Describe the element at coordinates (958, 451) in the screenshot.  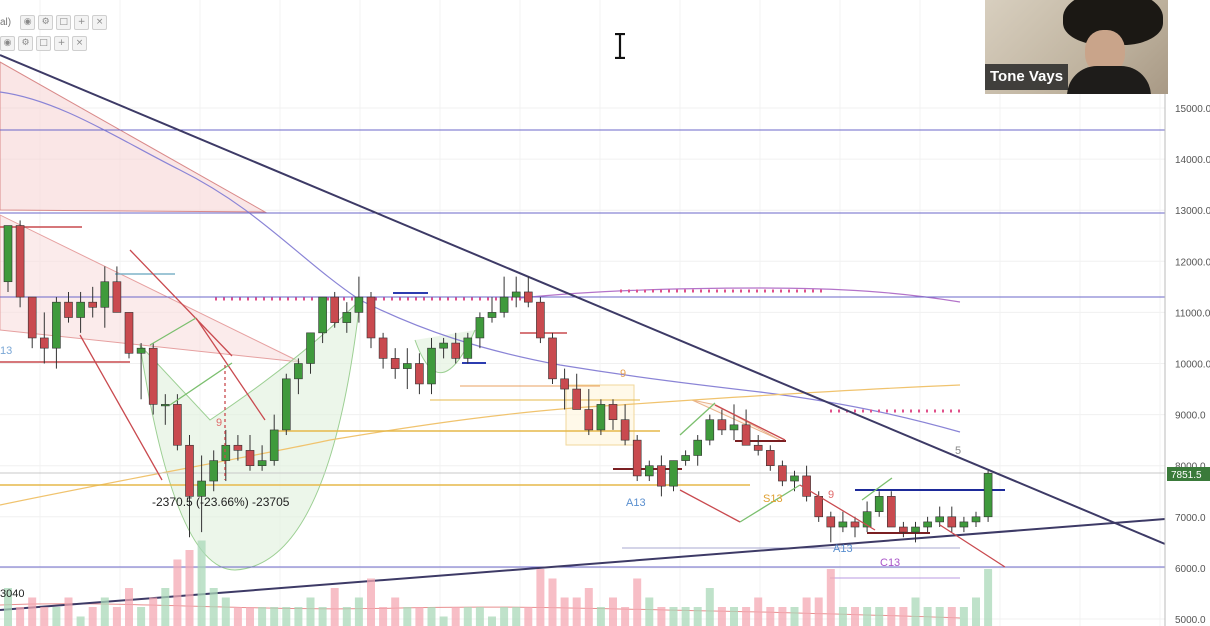
I see `five-label: 5` at that location.